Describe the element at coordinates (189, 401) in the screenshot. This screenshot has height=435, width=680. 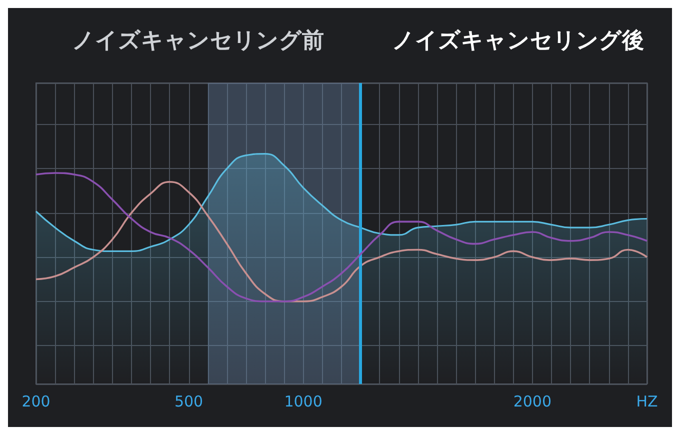
I see `x-tick-label: 500` at that location.